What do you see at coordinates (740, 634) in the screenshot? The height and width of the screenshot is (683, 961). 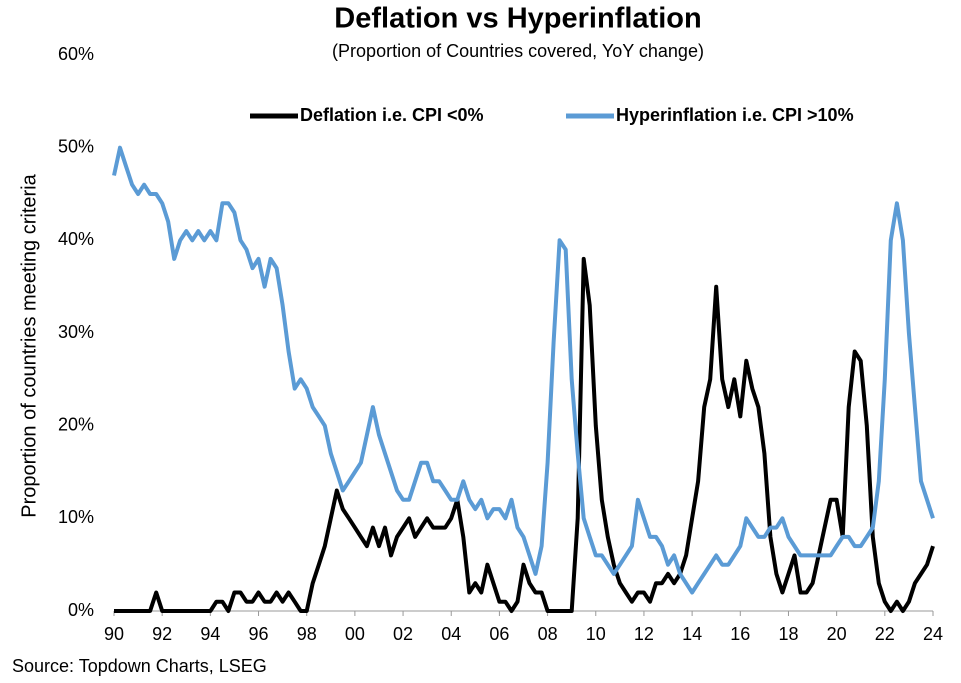 I see `x-tick-label: 16` at bounding box center [740, 634].